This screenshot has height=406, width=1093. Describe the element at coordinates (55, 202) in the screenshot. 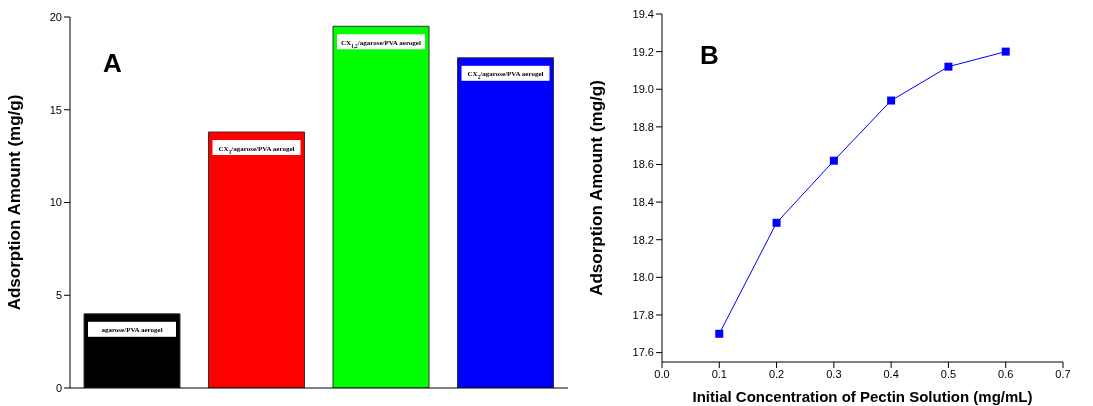

I see `y-tick-label: 10` at that location.